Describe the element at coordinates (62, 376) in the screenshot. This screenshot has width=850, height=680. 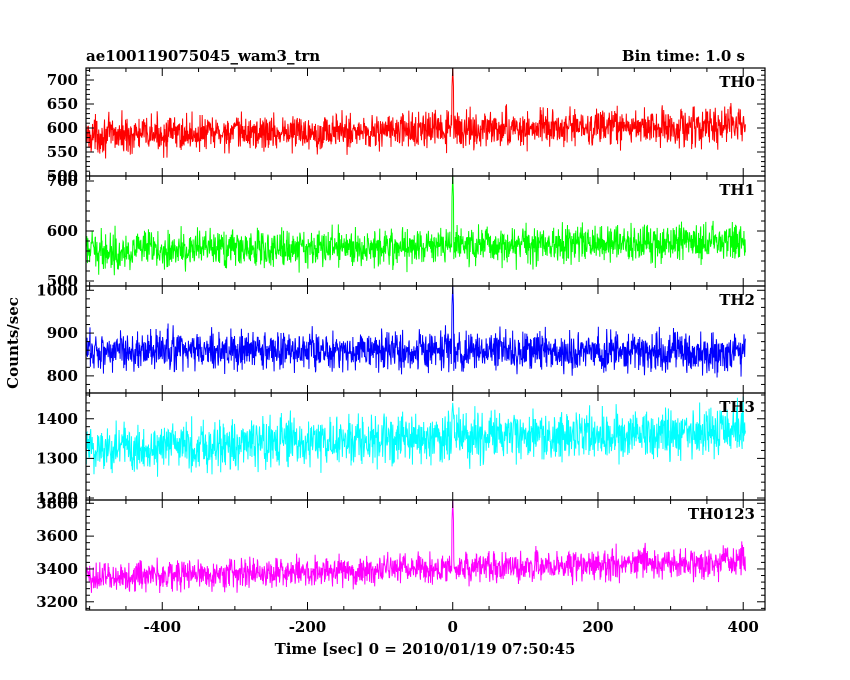
I see `y-tick-label: 800` at that location.